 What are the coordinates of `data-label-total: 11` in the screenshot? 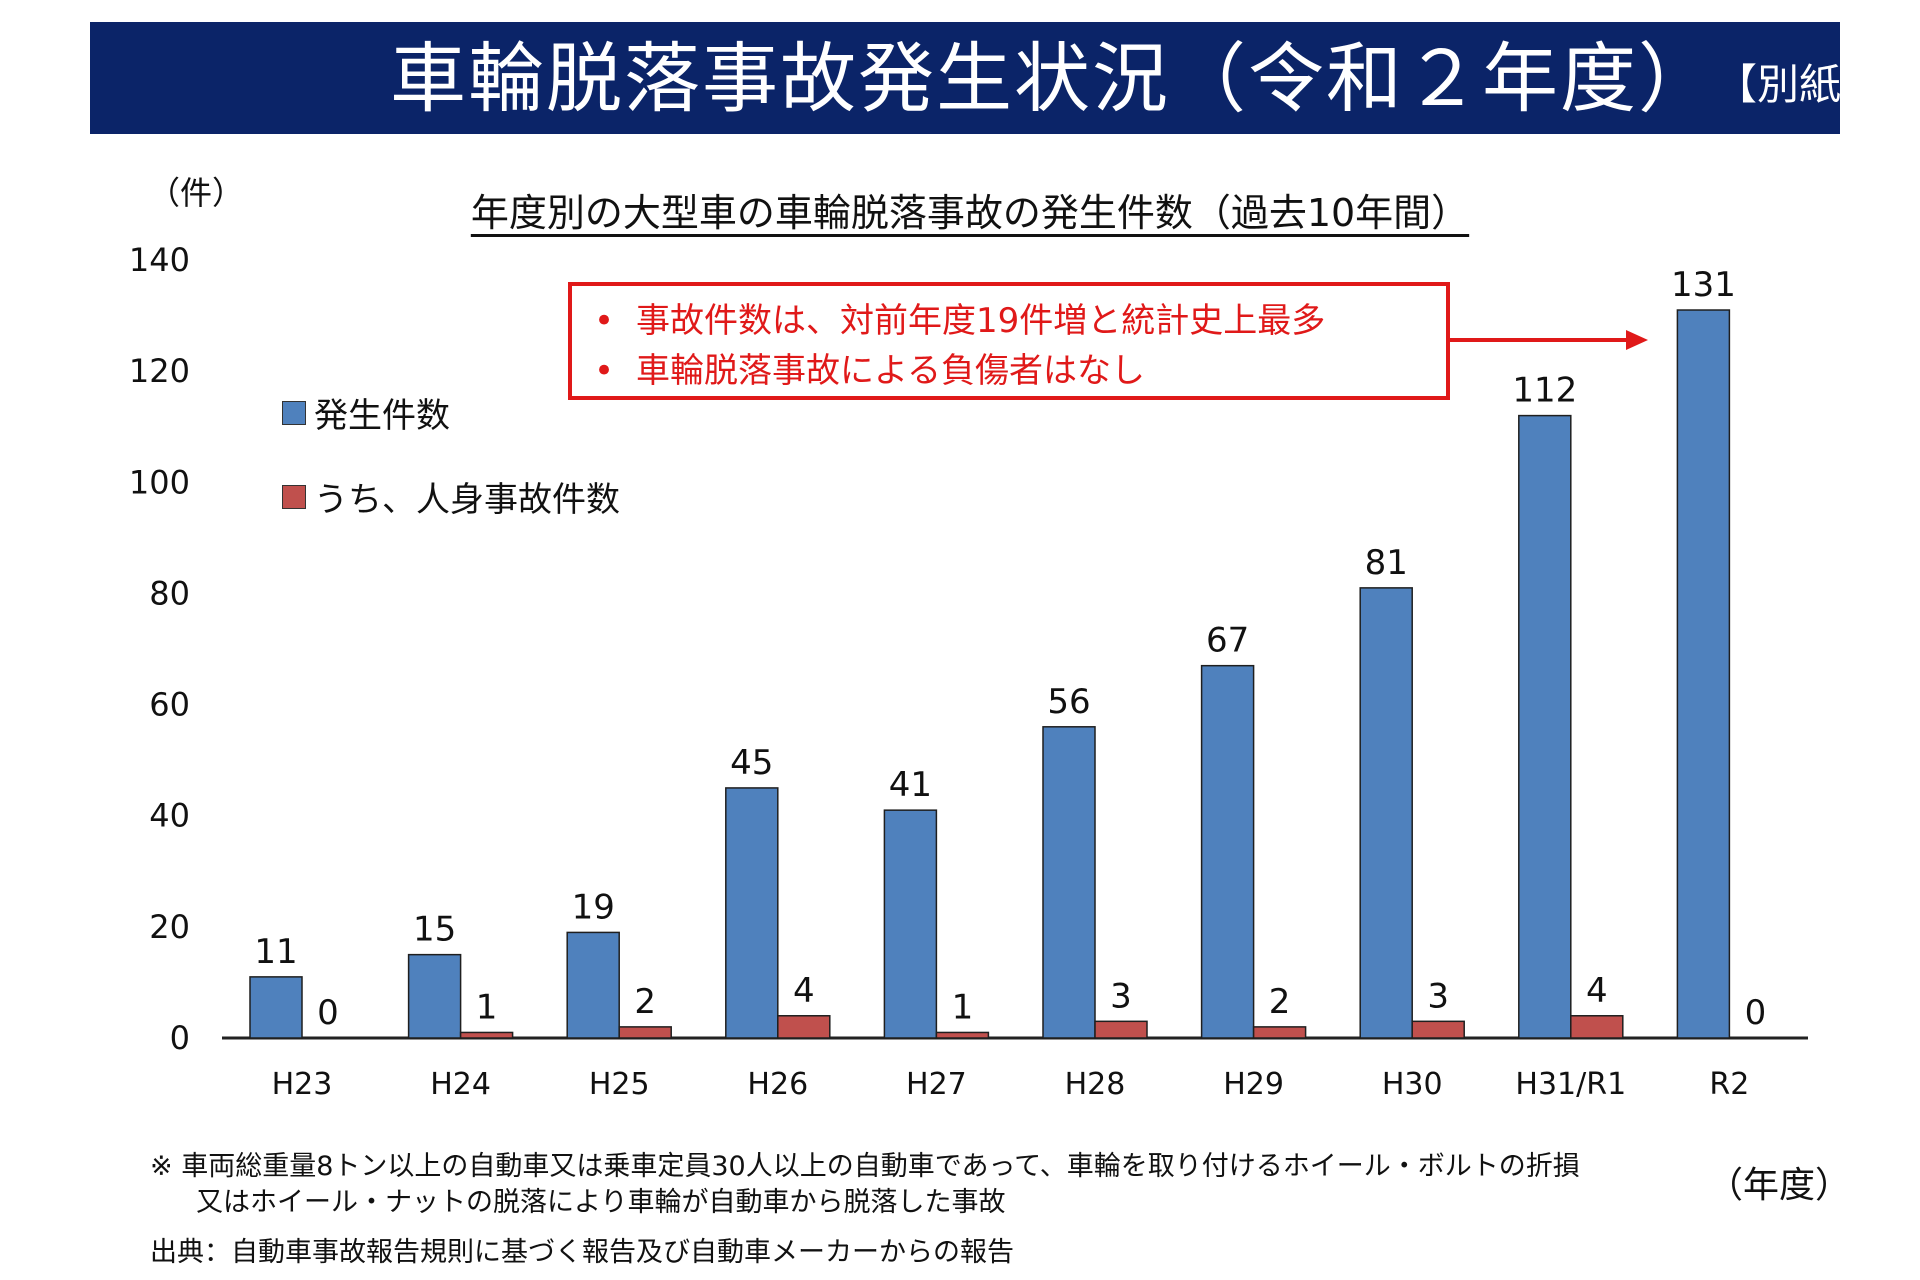 It's located at (275, 952).